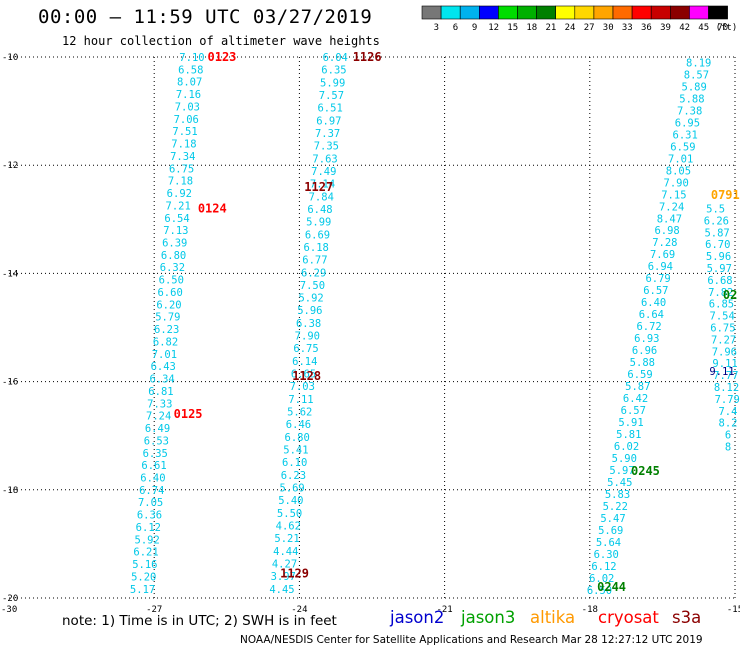 Image resolution: width=740 pixels, height=650 pixels. Describe the element at coordinates (531, 28) in the screenshot. I see `colorbar-label: 18` at that location.